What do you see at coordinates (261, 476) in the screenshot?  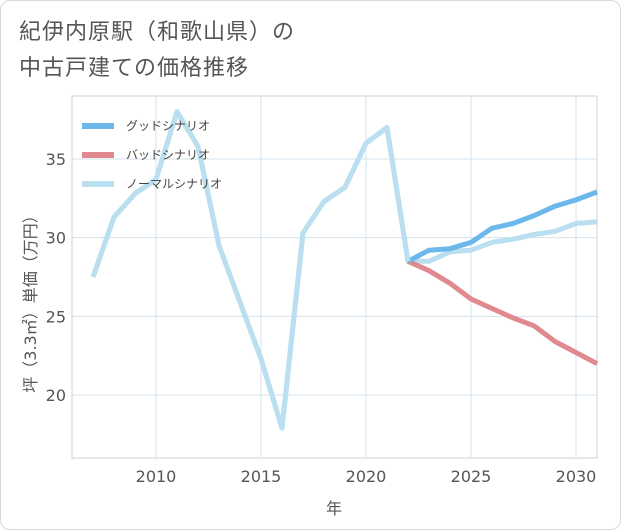 I see `x-tick-label: 2015` at bounding box center [261, 476].